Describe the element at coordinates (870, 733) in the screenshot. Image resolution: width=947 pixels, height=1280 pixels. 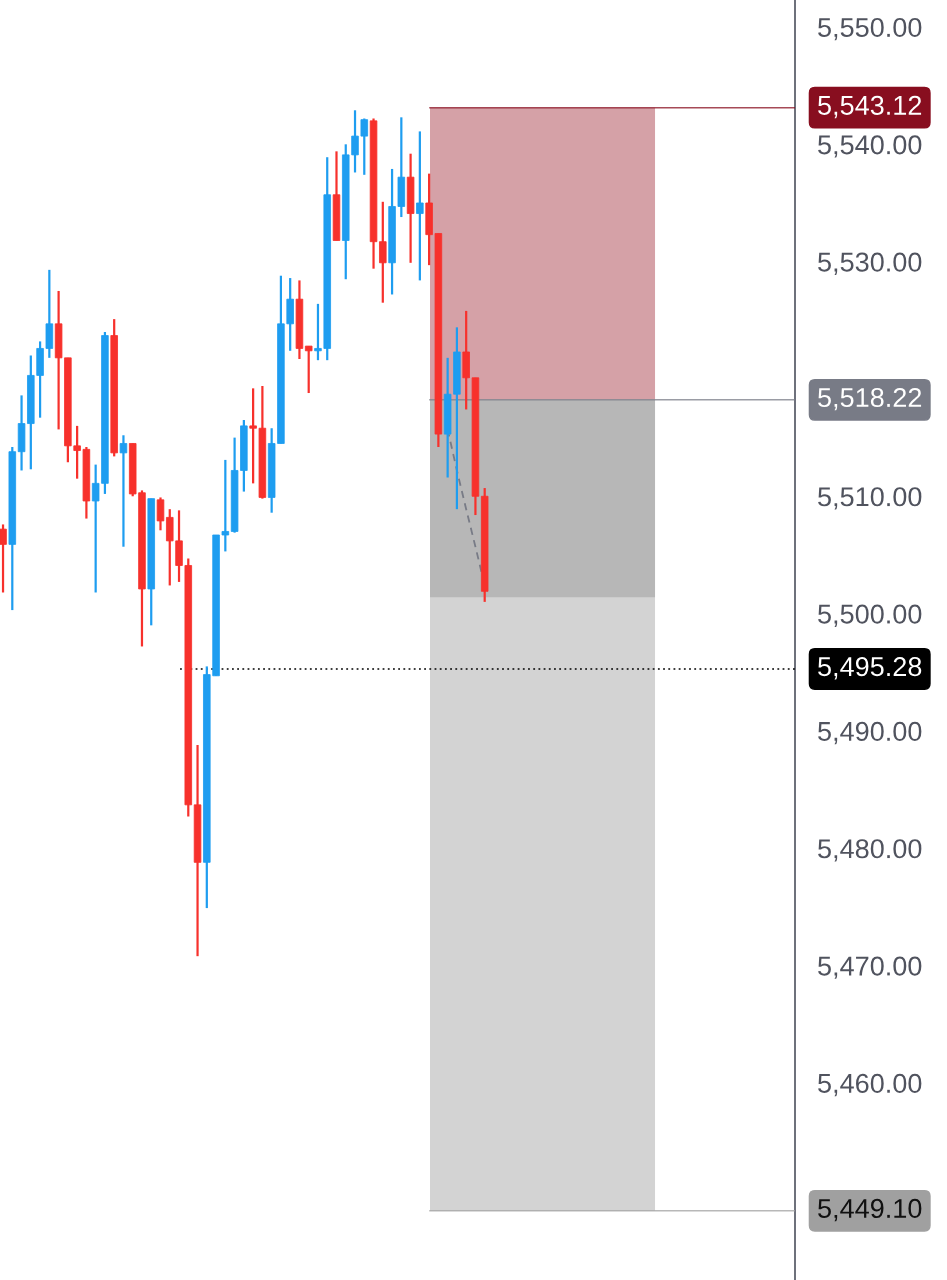
I see `y-tick-label: 5,490.00` at that location.